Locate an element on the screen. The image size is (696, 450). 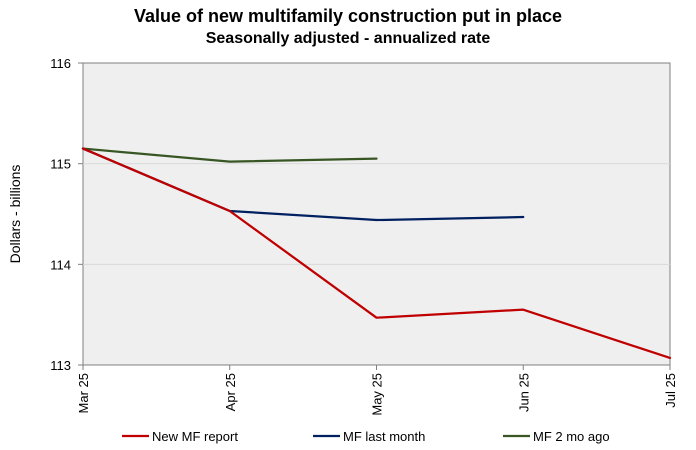
y-axis: 113 114 115 116 is located at coordinates (66, 214).